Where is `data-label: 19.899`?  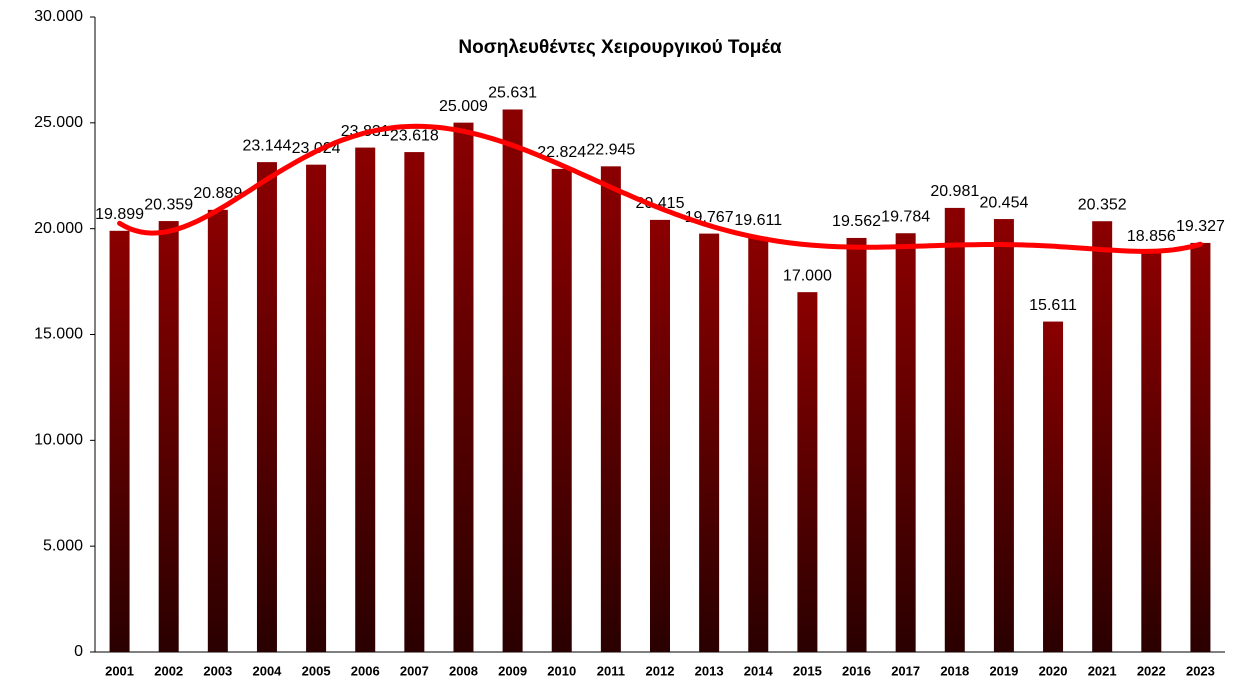
data-label: 19.899 is located at coordinates (119, 214).